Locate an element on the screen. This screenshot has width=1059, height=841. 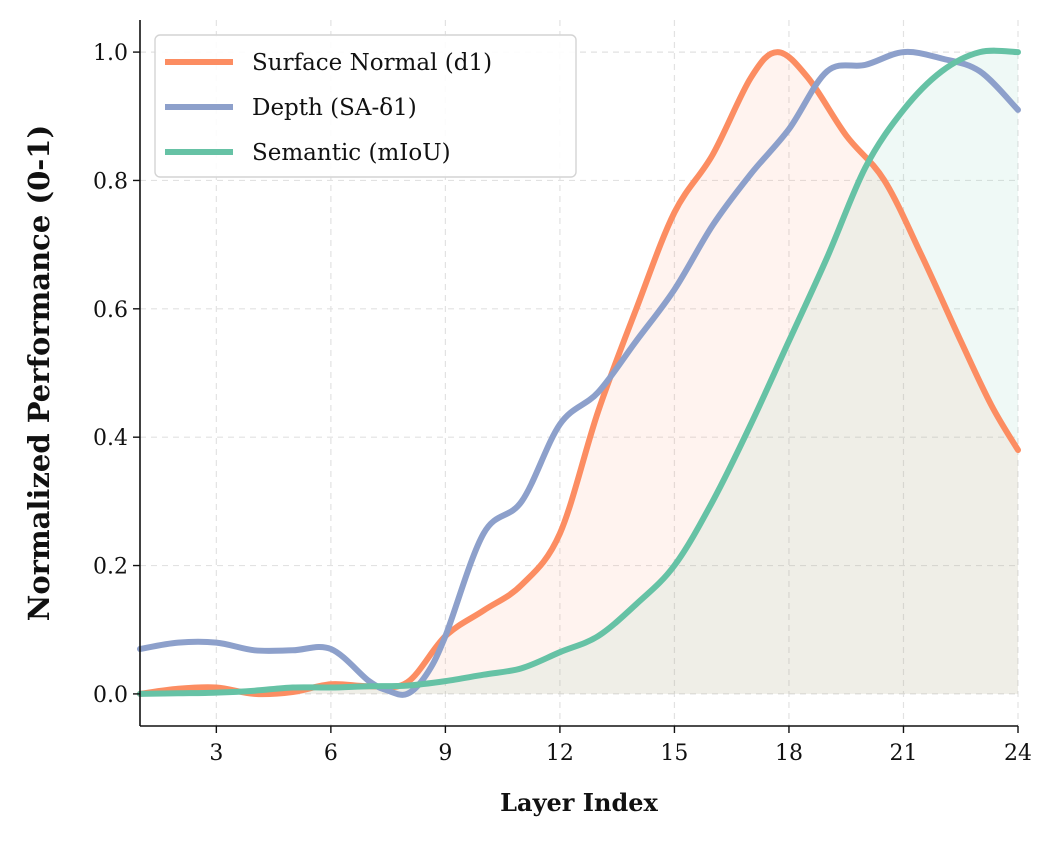
x-tick-label: 15 is located at coordinates (674, 753).